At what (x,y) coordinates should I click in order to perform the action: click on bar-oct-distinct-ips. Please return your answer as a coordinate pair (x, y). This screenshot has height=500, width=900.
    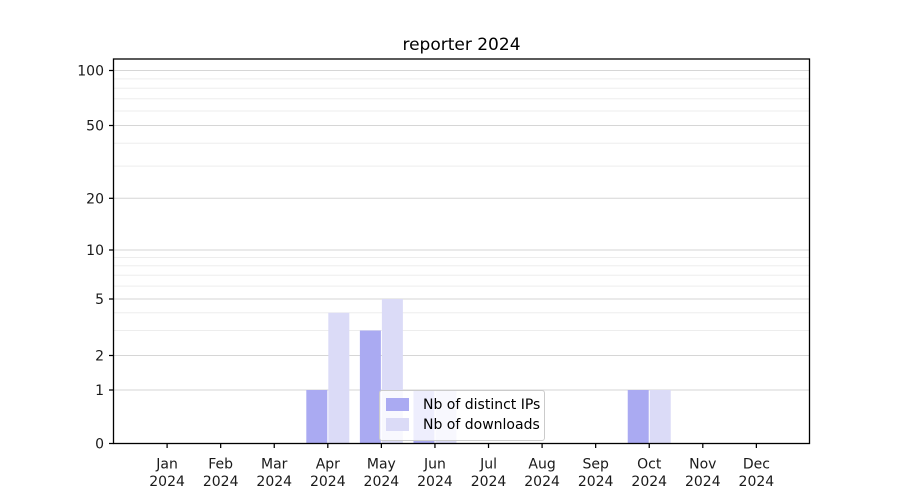
    Looking at the image, I should click on (638, 417).